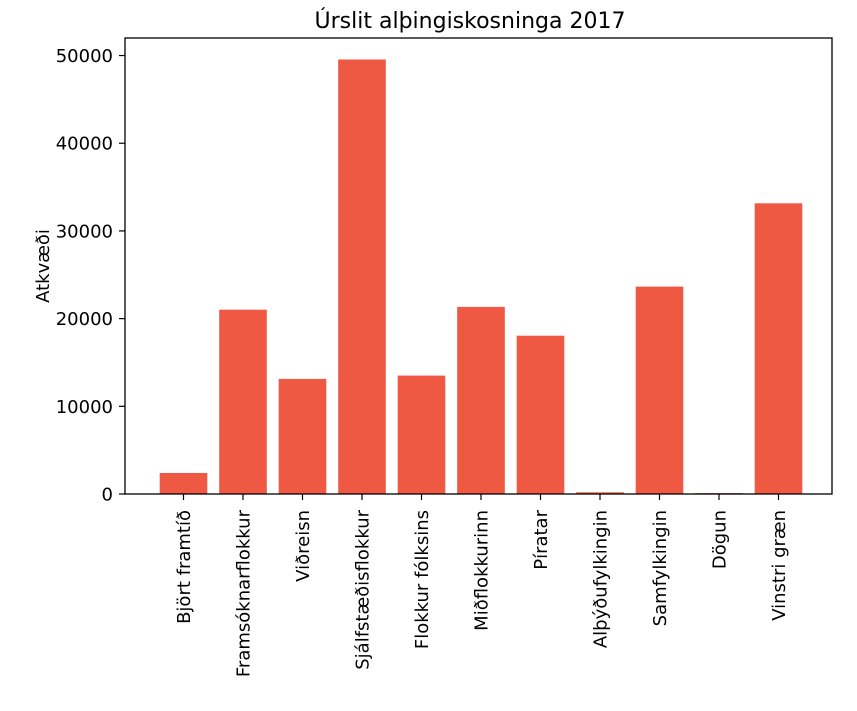  What do you see at coordinates (422, 579) in the screenshot?
I see `x-tick-label: Flokkur fólksins` at bounding box center [422, 579].